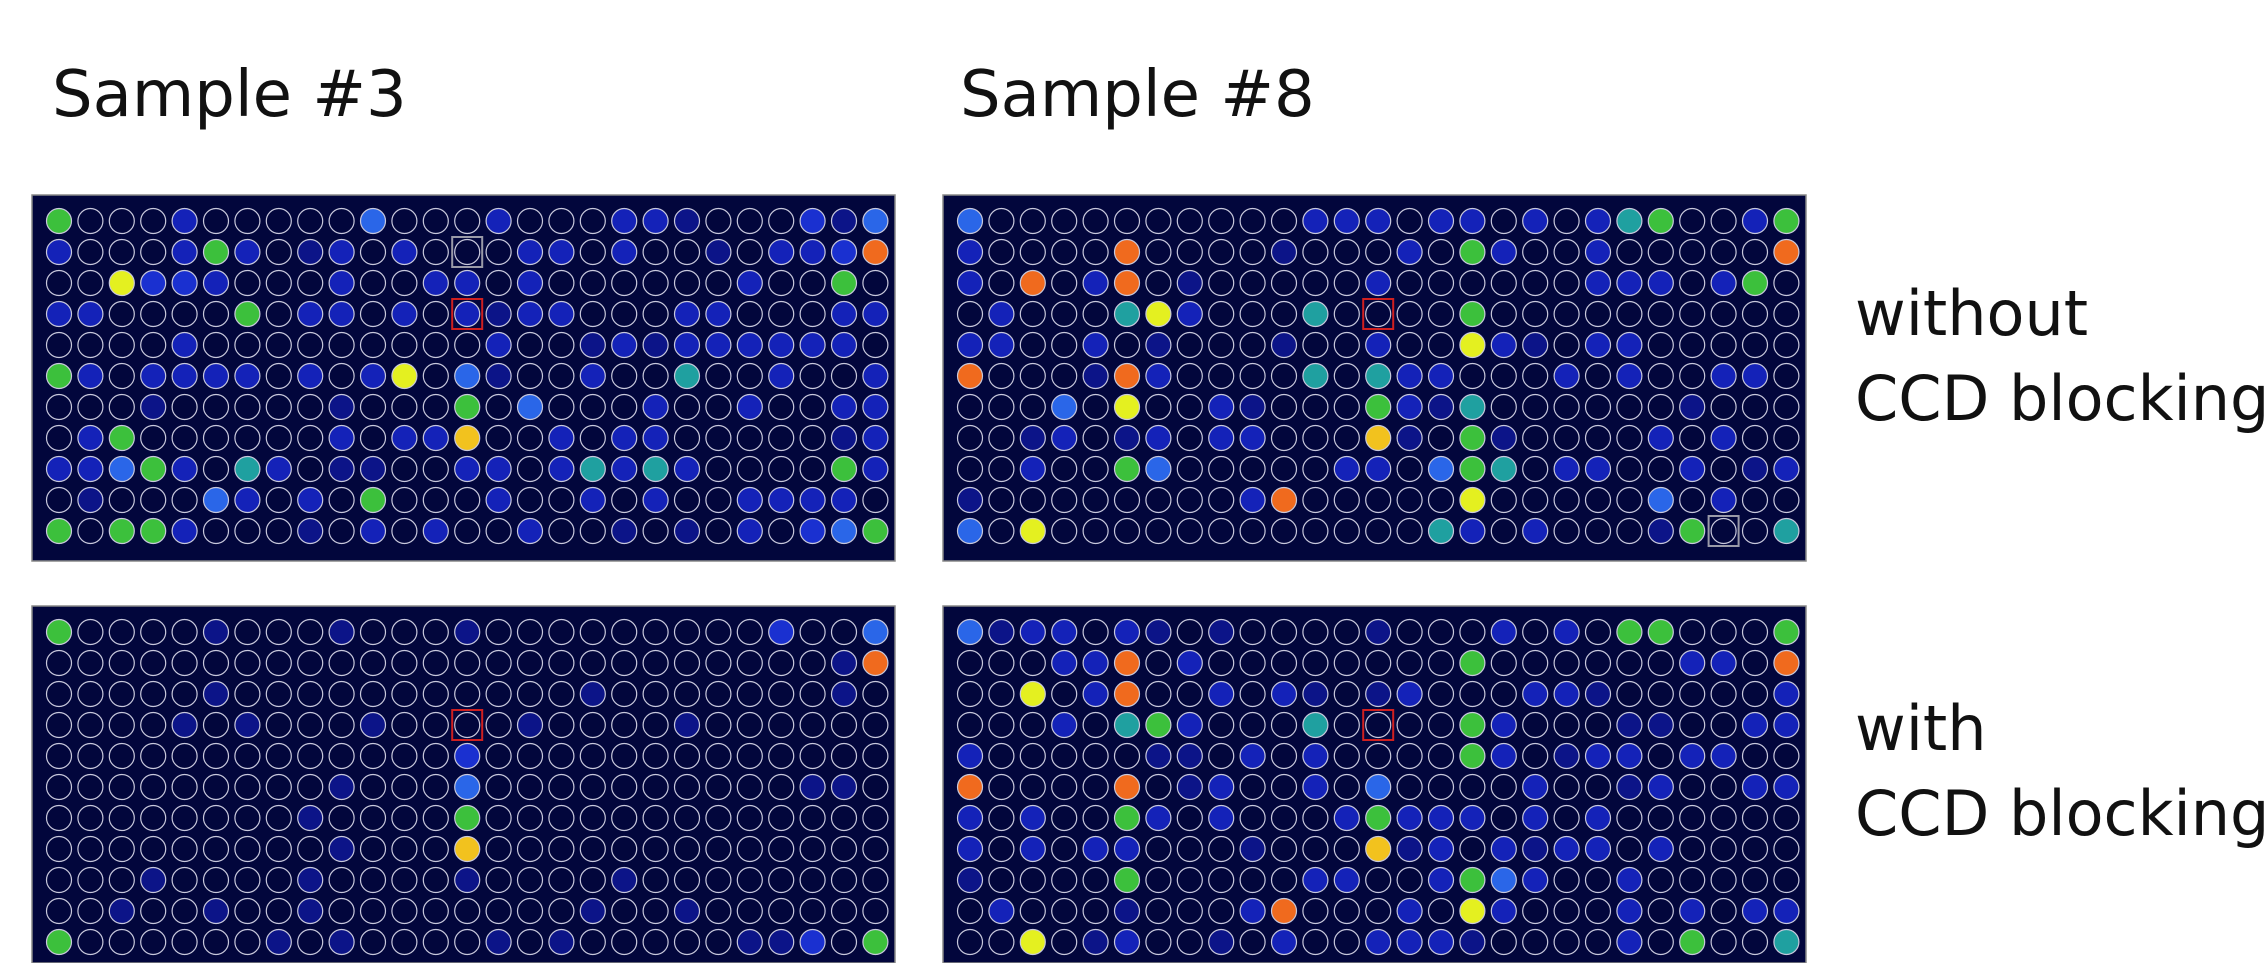 The width and height of the screenshot is (2268, 963). What do you see at coordinates (2061, 813) in the screenshot?
I see `row-label: CCD blocking` at bounding box center [2061, 813].